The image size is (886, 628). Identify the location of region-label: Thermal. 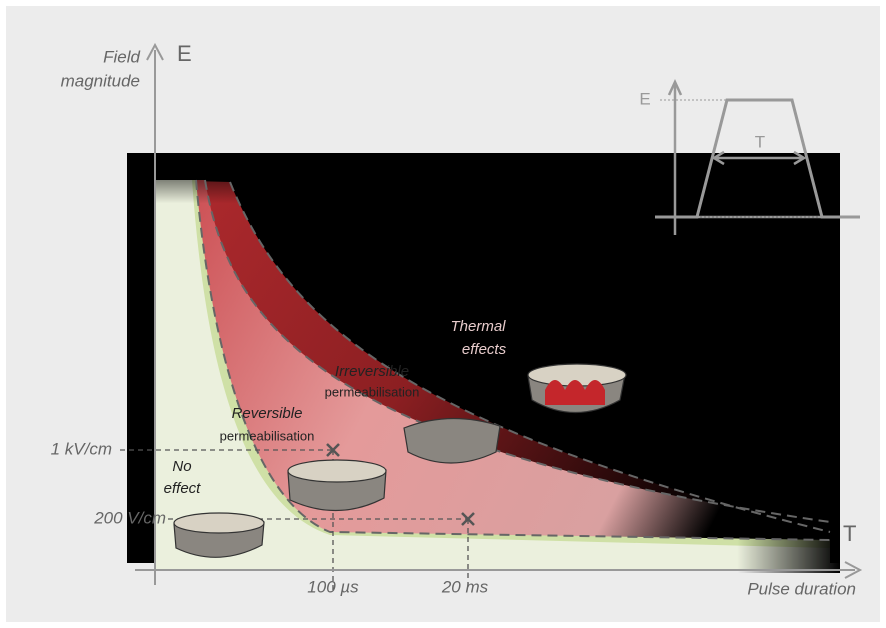
(478, 326).